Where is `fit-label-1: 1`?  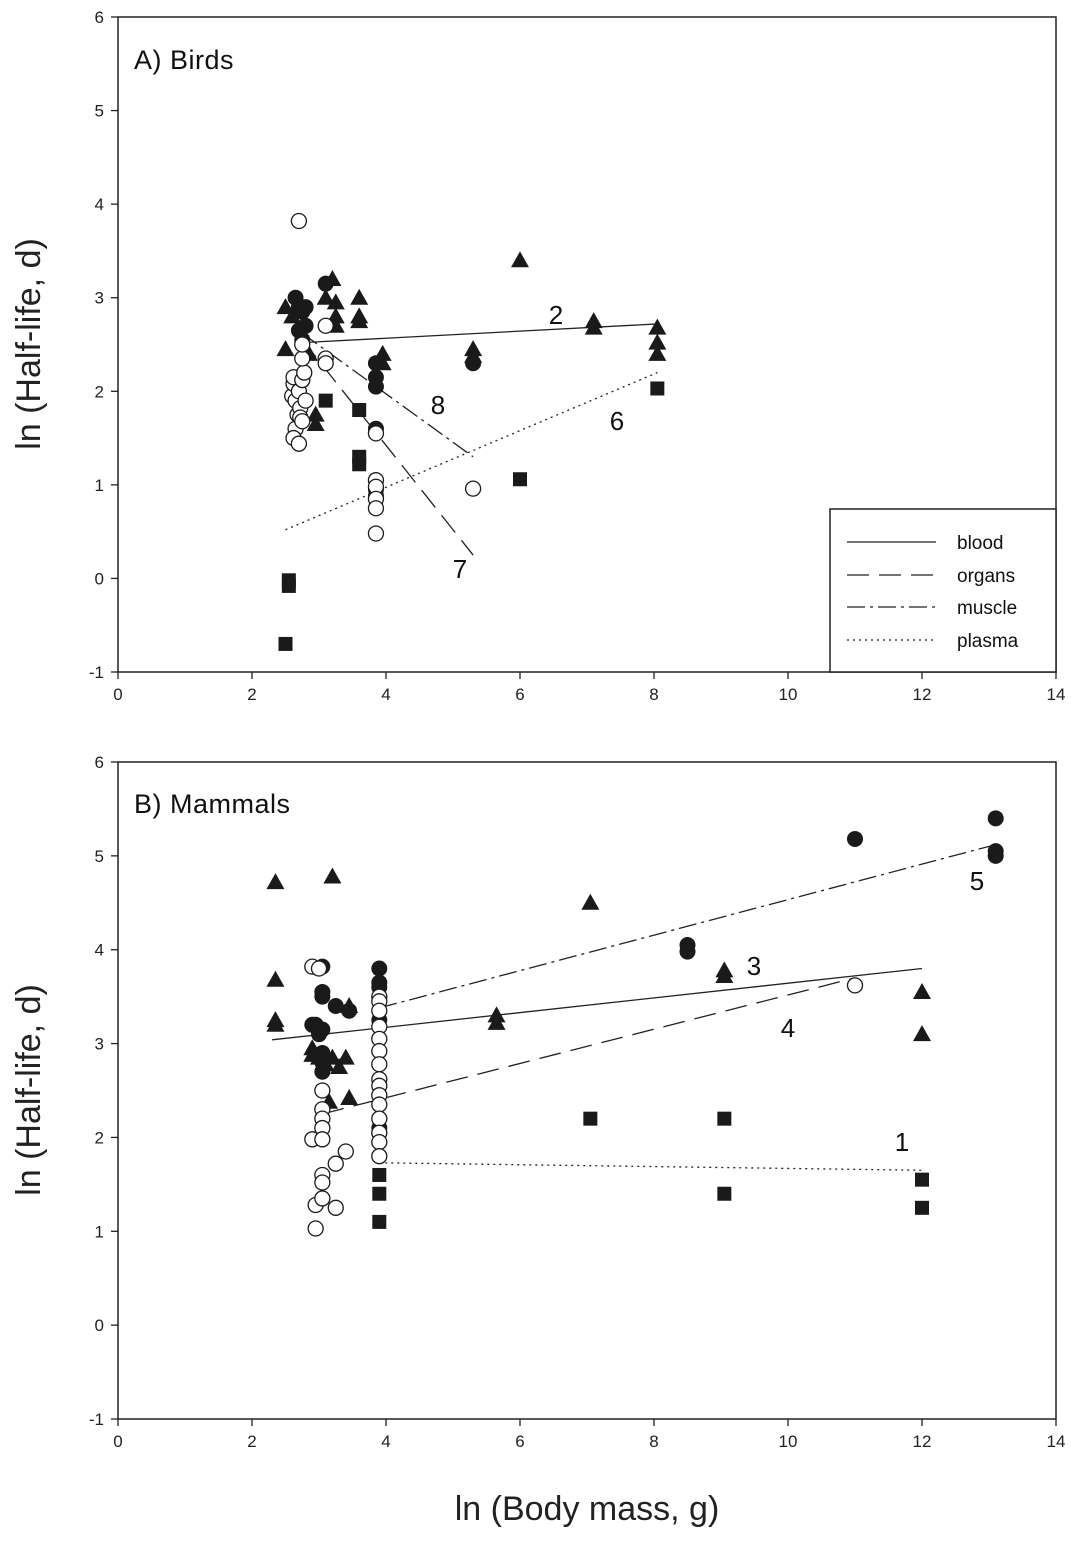
fit-label-1: 1 is located at coordinates (902, 1142).